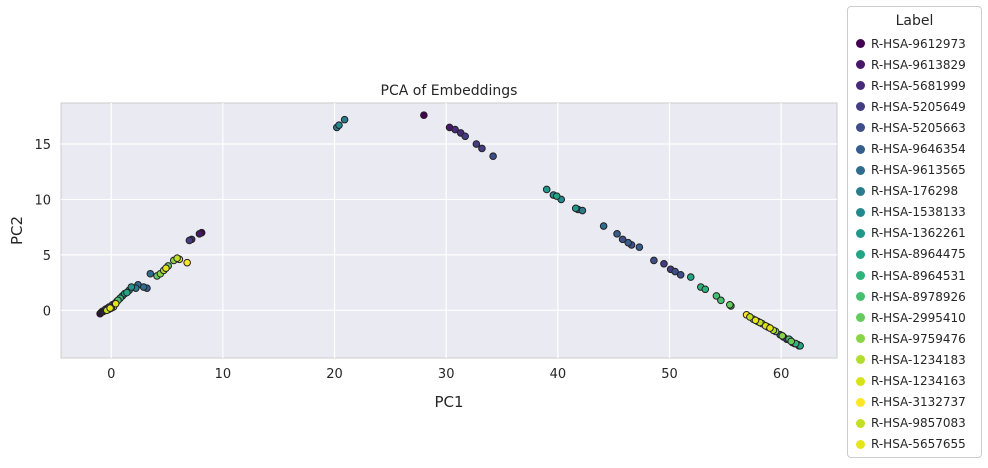 The height and width of the screenshot is (468, 988). Describe the element at coordinates (42, 200) in the screenshot. I see `y-tick-label: 10` at that location.